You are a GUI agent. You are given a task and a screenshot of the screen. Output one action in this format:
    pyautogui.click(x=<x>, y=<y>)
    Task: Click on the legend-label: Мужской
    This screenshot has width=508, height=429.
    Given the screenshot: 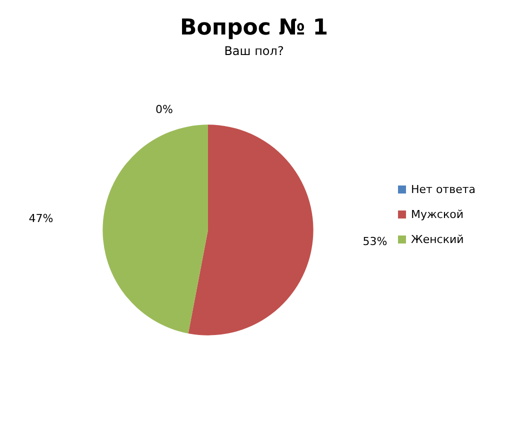 What is the action you would take?
    pyautogui.click(x=437, y=214)
    